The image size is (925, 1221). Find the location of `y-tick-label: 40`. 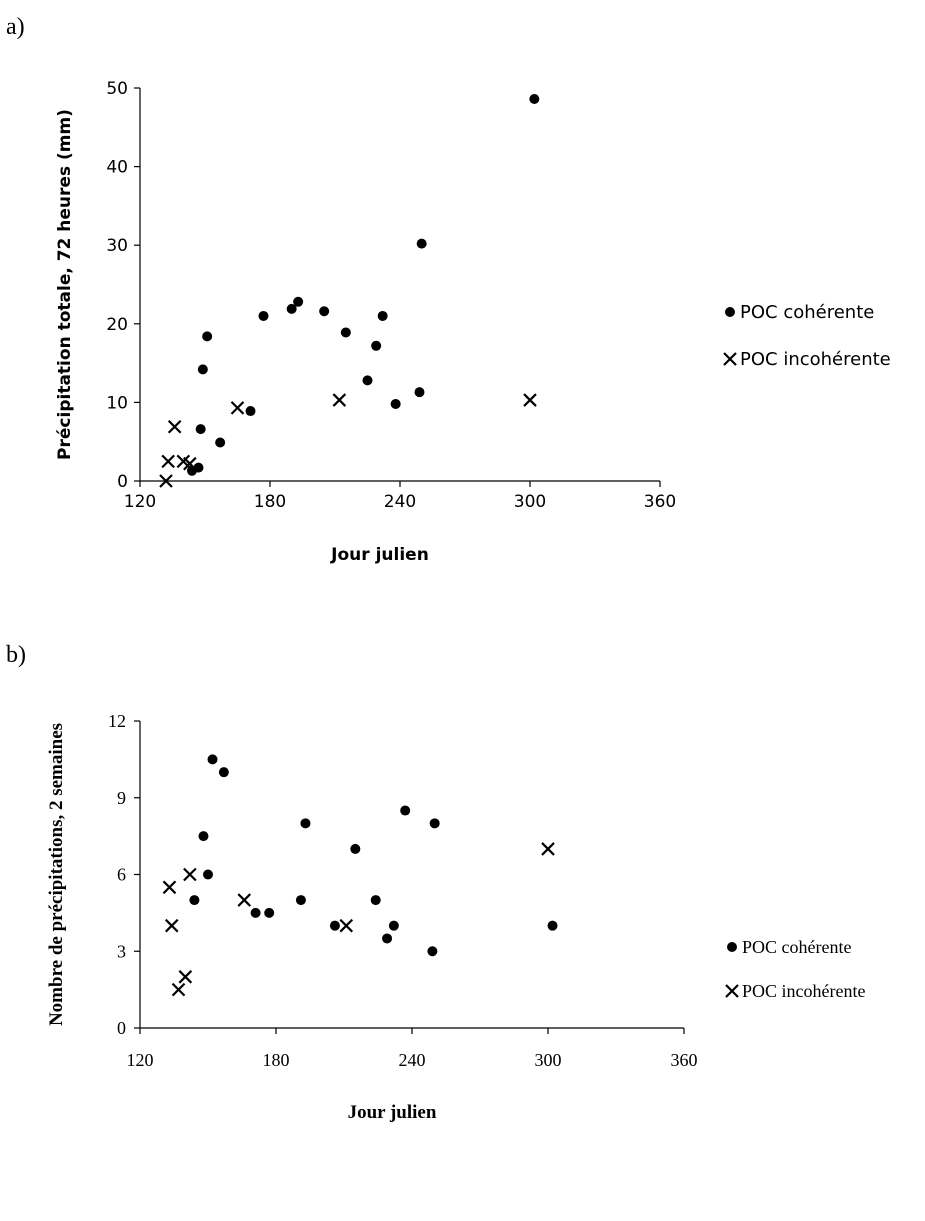

y-tick-label: 40 is located at coordinates (117, 168).